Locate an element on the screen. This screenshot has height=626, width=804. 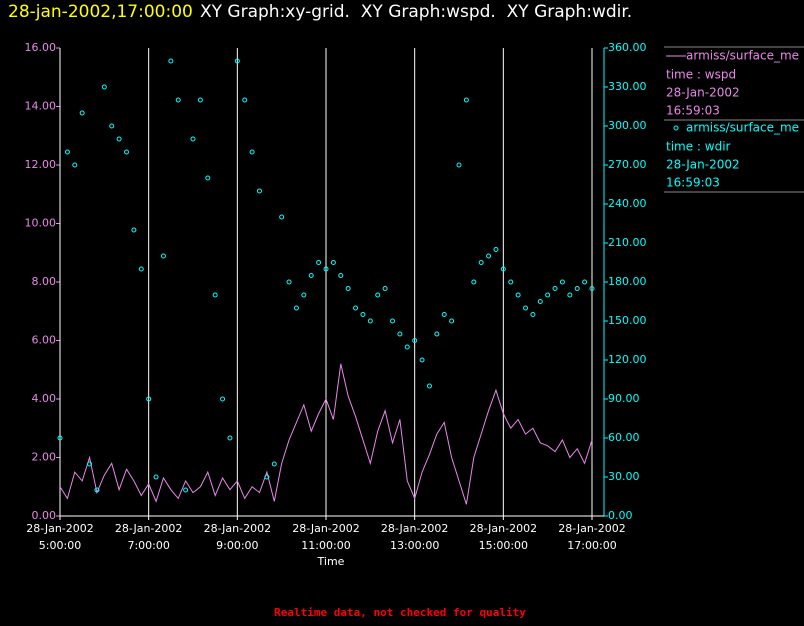
legend-detail: time : wspd is located at coordinates (701, 75).